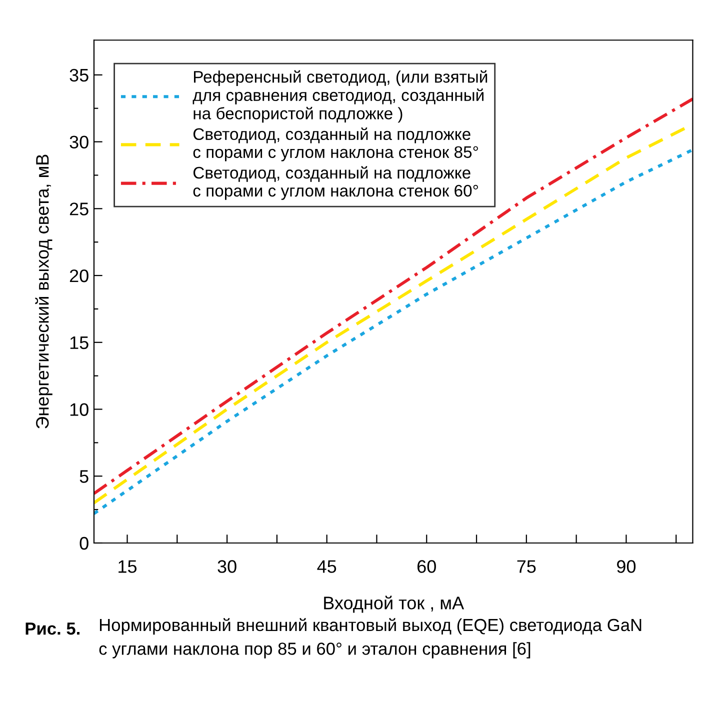 This screenshot has width=704, height=704. I want to click on y-tick-label: 35, so click(79, 75).